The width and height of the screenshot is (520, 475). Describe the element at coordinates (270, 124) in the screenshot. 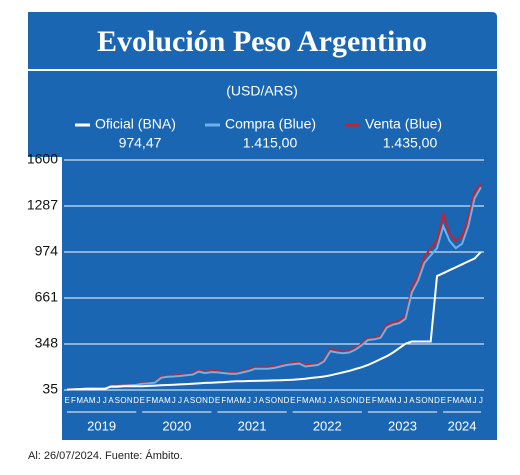

I see `legend-label: Compra (Blue)` at that location.